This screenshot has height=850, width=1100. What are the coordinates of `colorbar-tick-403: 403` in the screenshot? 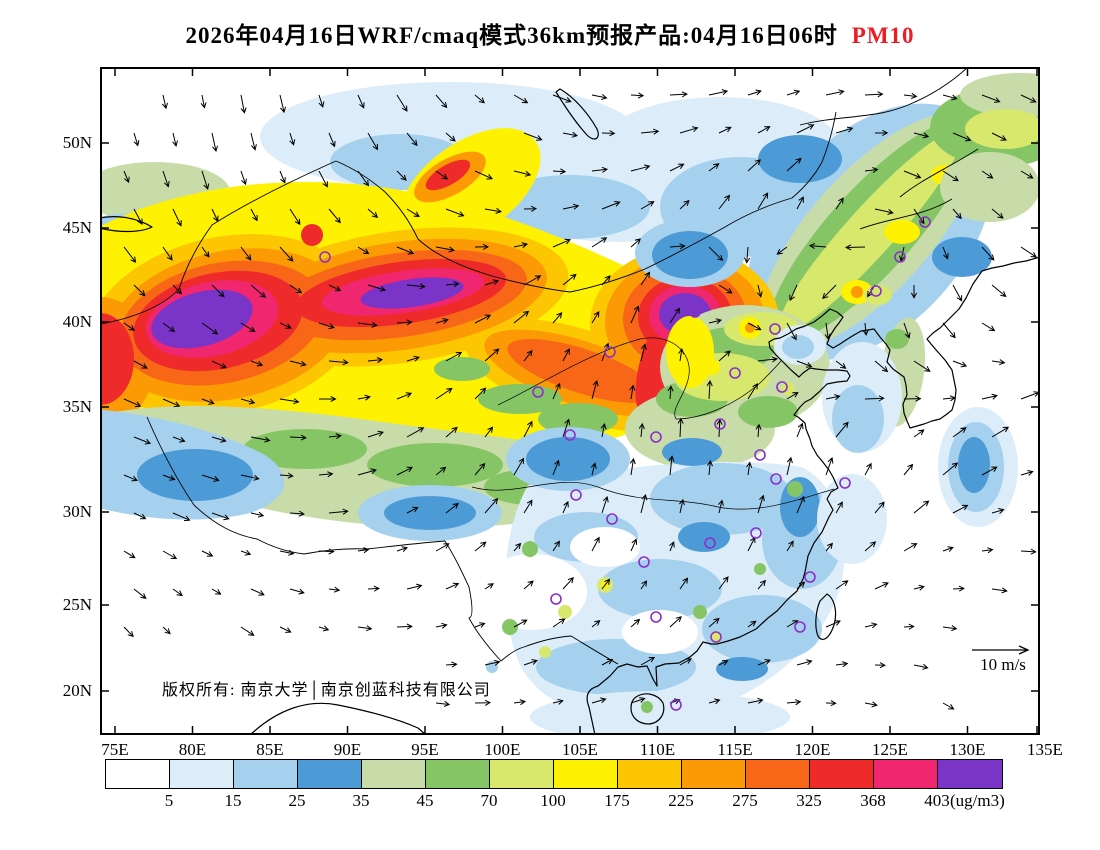 It's located at (937, 800).